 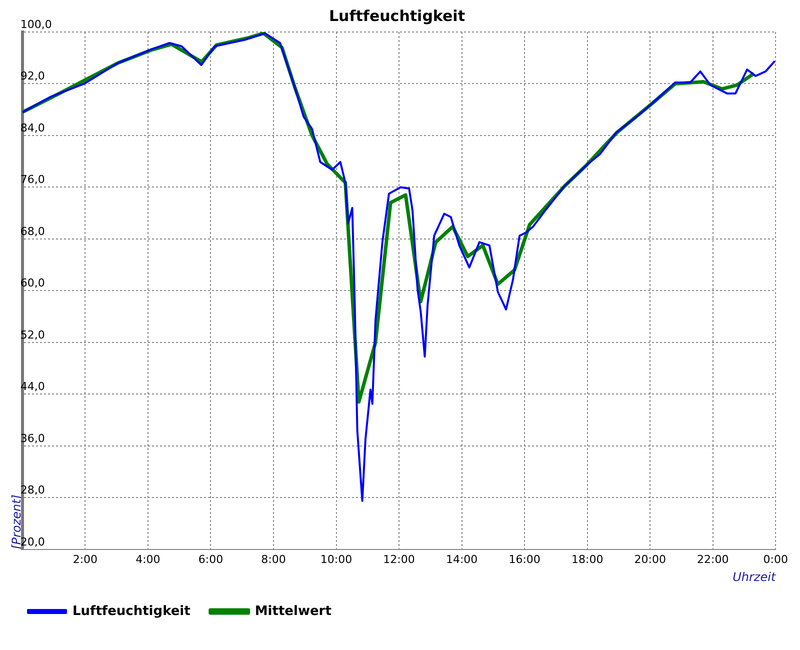 What do you see at coordinates (32, 283) in the screenshot?
I see `y-tick-label: 60,0` at bounding box center [32, 283].